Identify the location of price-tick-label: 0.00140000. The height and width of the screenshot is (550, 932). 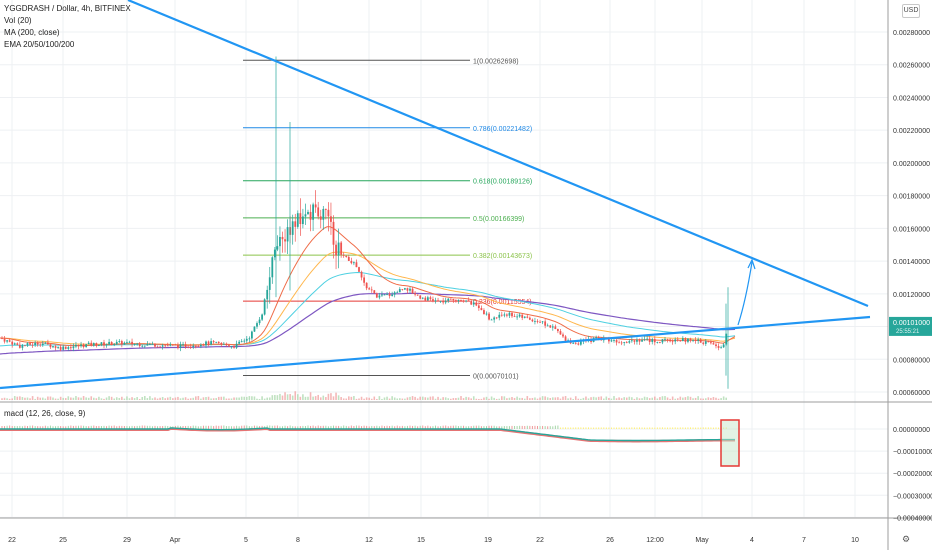
(911, 262).